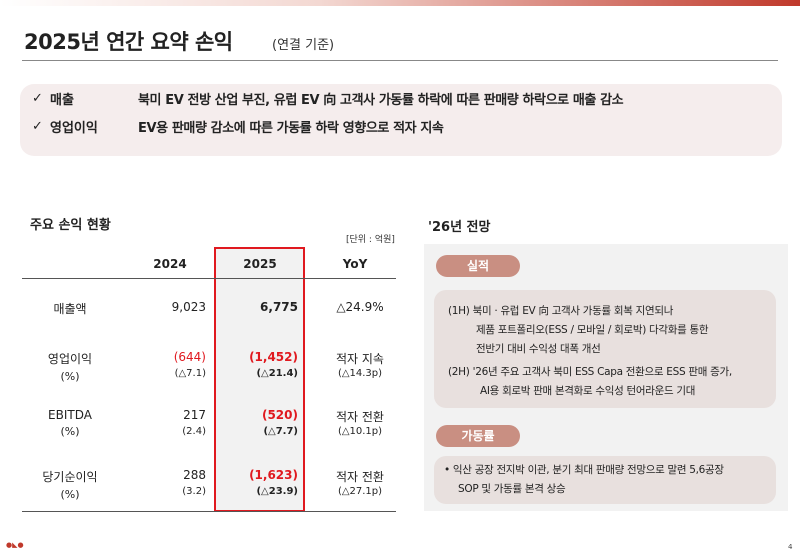 The image size is (800, 552). I want to click on utilization-pill: 가동률, so click(478, 436).